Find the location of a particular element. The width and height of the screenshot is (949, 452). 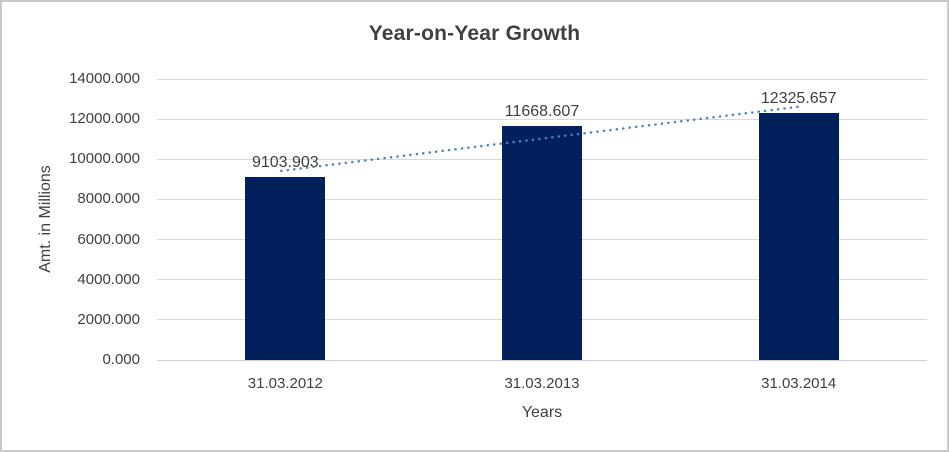

y-axis-tick-label: 6000.000 is located at coordinates (108, 239).